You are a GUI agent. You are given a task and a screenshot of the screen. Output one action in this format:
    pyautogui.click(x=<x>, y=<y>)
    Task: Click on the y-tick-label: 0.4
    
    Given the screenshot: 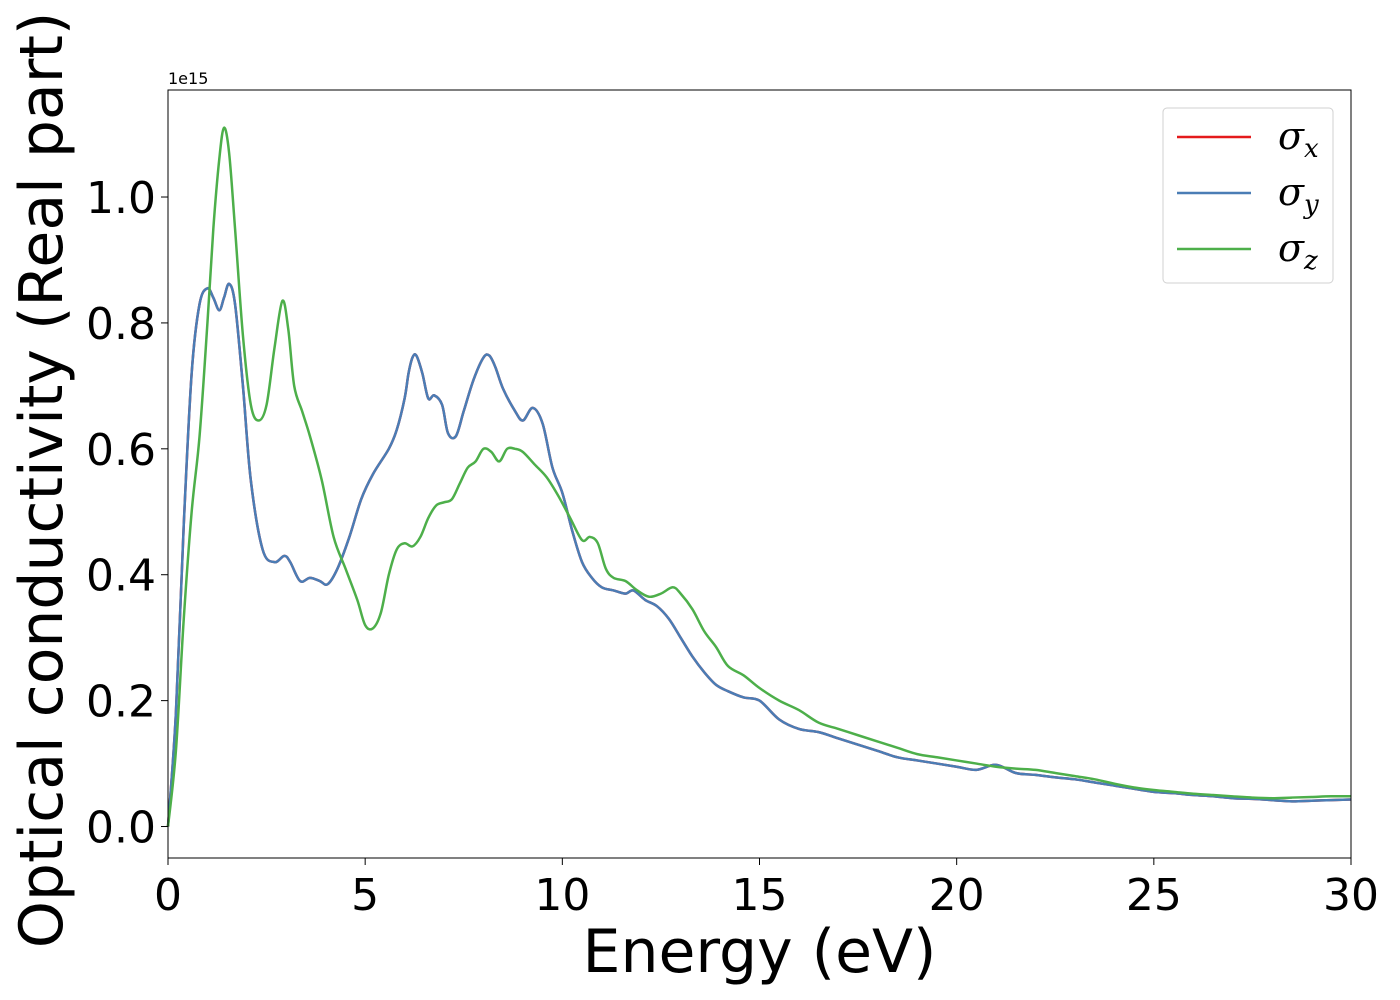 What is the action you would take?
    pyautogui.click(x=121, y=576)
    